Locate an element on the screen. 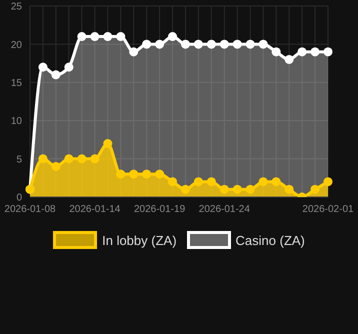 This screenshot has height=334, width=358. y-tick-label: 5 is located at coordinates (19, 160).